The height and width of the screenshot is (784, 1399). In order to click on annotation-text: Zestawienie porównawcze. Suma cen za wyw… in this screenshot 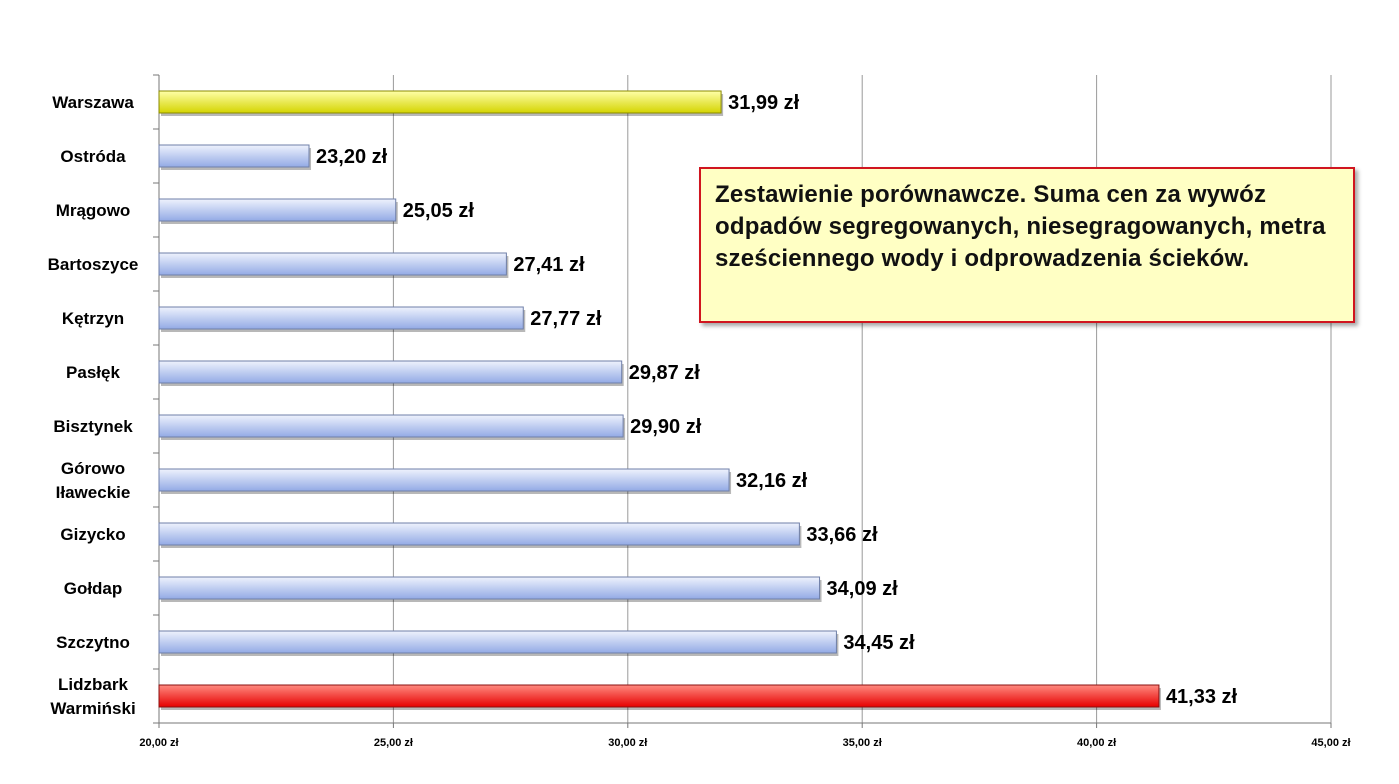, I will do `click(1020, 226)`.